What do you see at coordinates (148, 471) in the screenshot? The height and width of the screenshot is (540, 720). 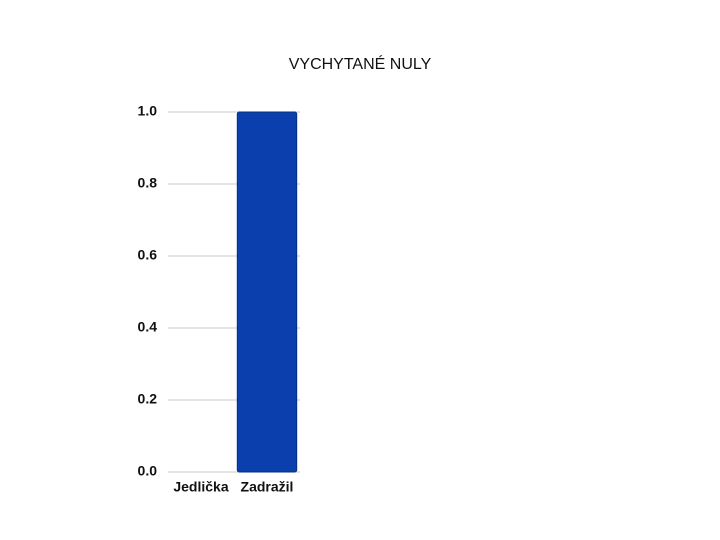 I see `y-tick-label: 0.0` at bounding box center [148, 471].